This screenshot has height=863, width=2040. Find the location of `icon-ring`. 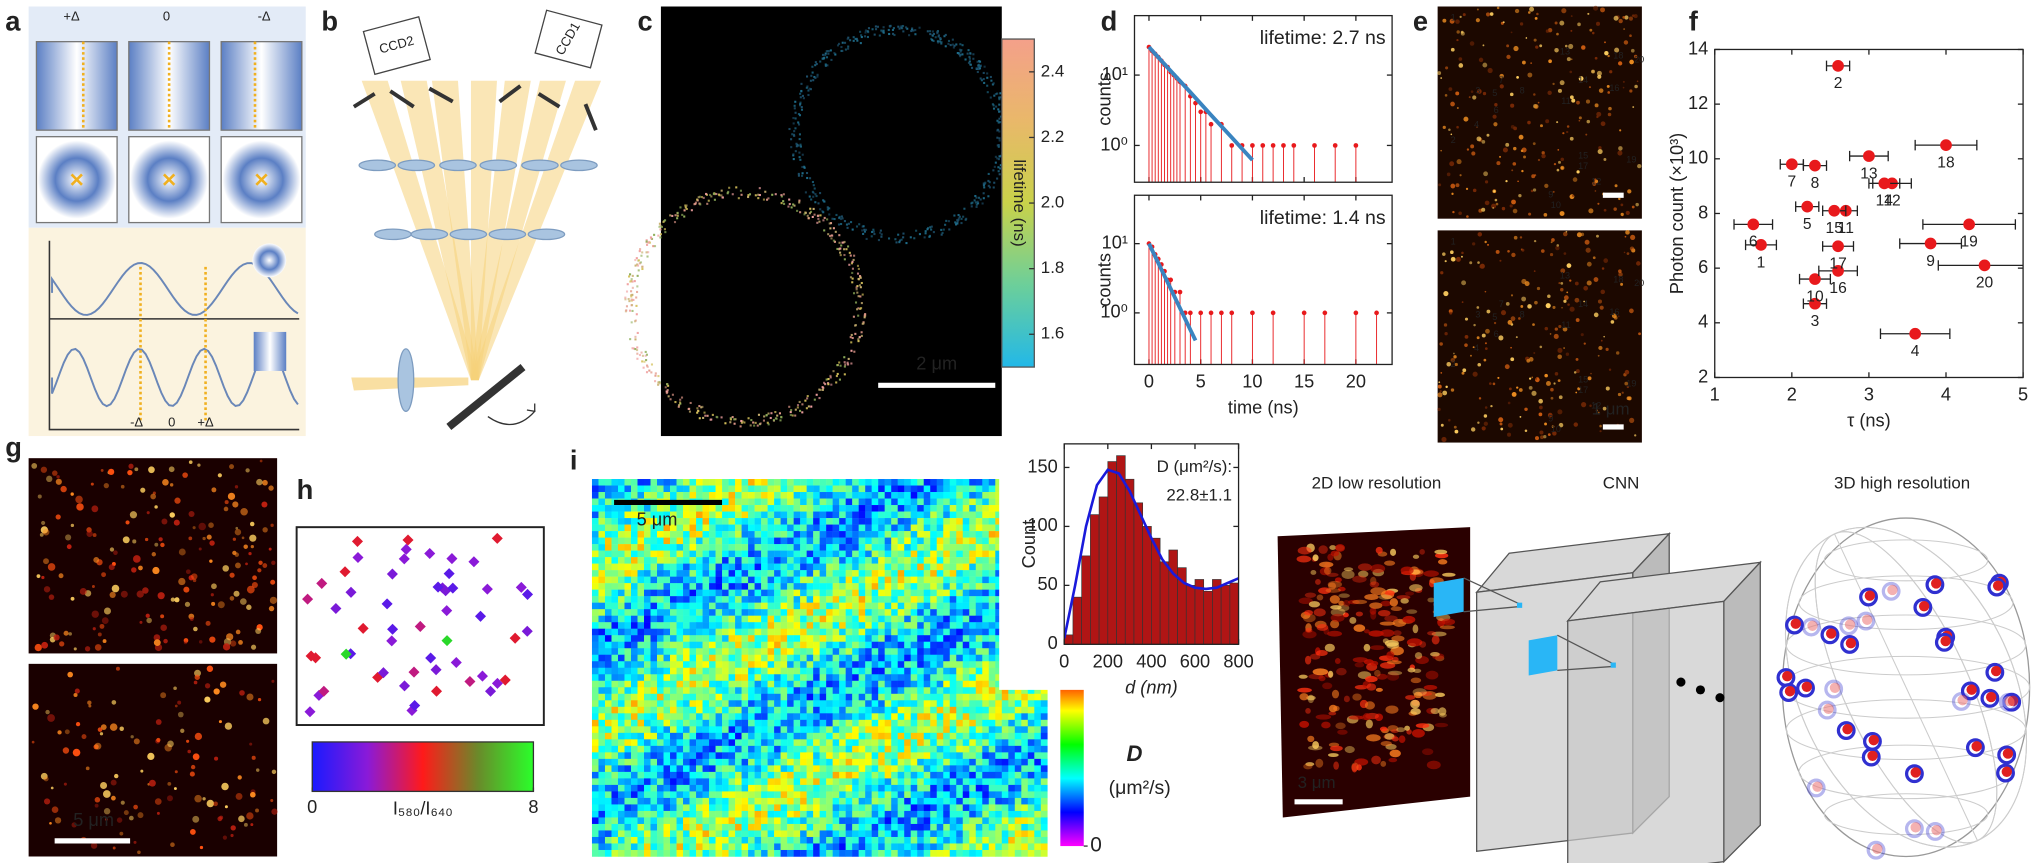

icon-ring is located at coordinates (269, 260).